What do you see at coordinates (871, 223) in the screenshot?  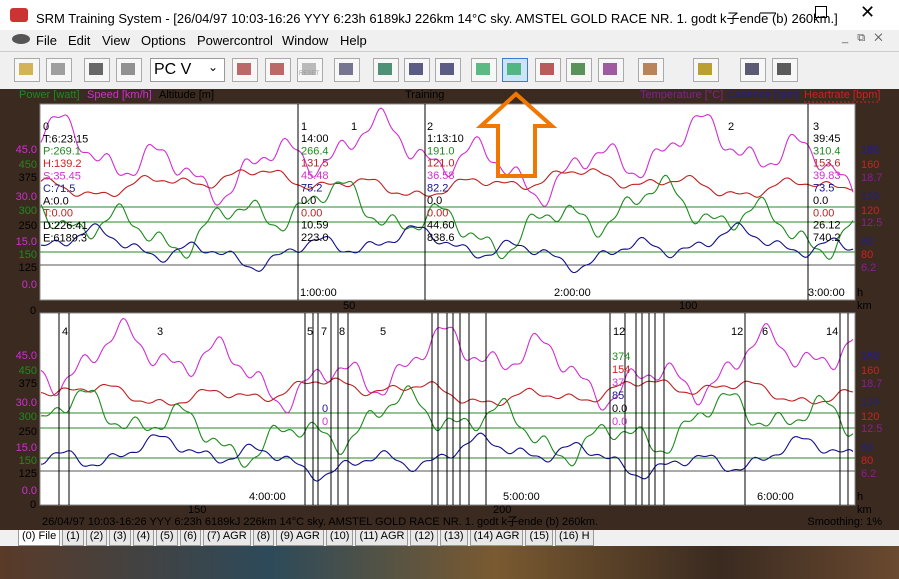 I see `y-axis-label: 12.5` at bounding box center [871, 223].